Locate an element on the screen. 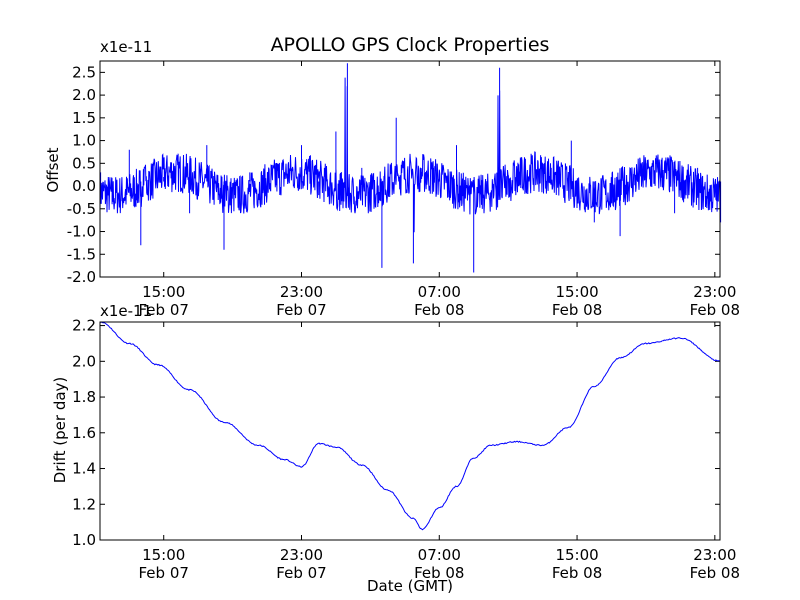  offset-scale-label: x1e-11 is located at coordinates (126, 47).